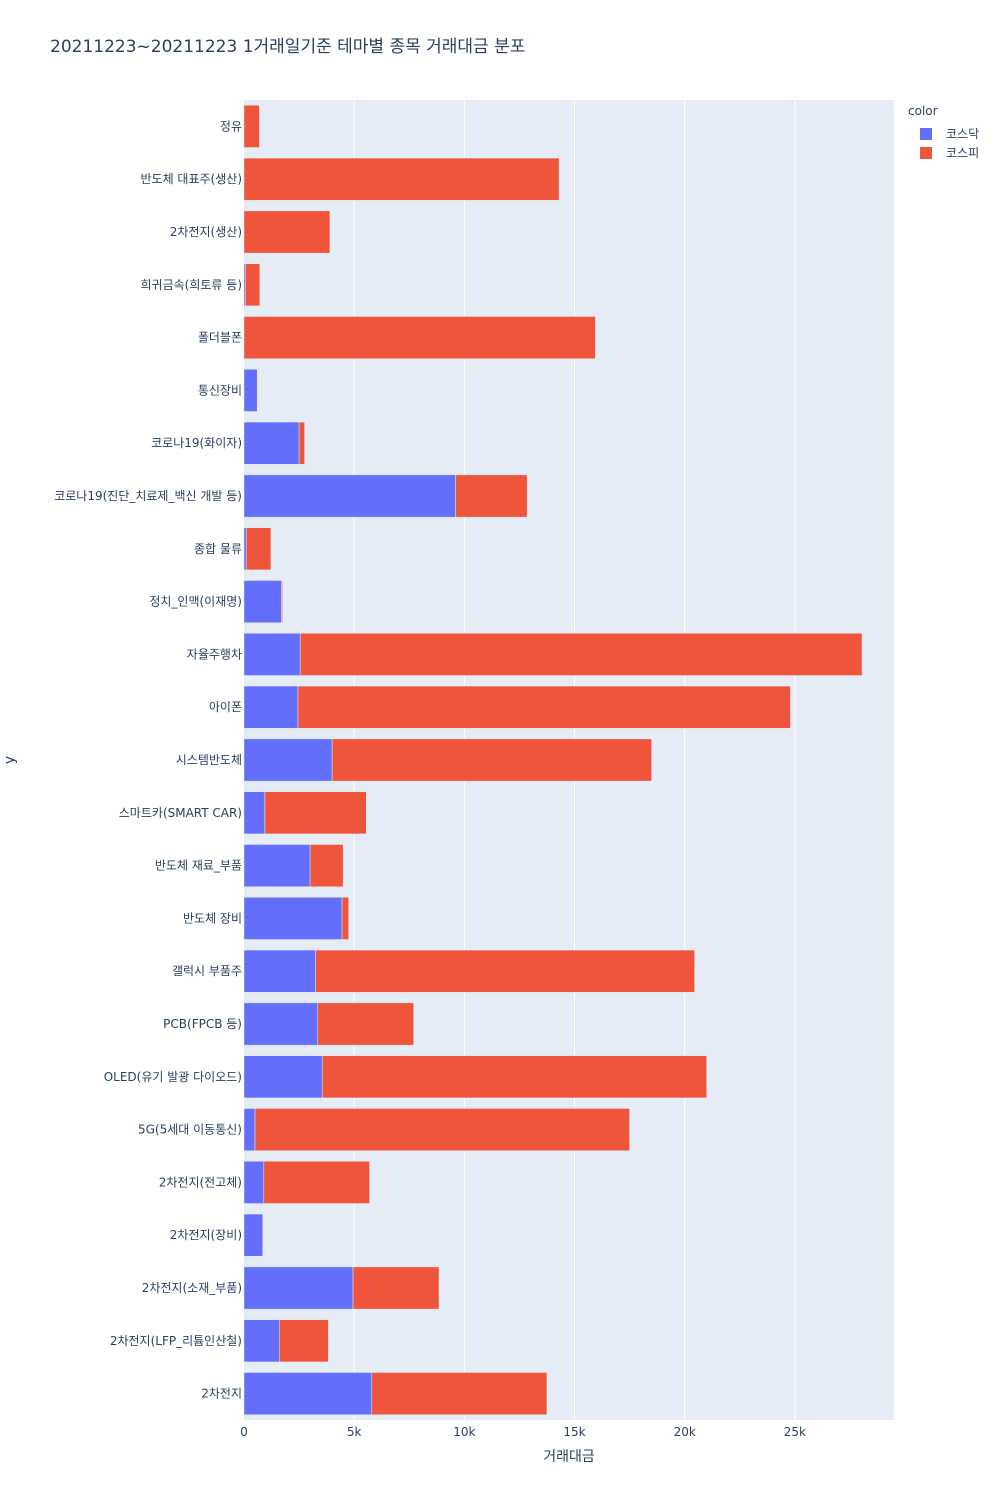 The image size is (1000, 1500). Describe the element at coordinates (10, 760) in the screenshot. I see `y-axis-title: y` at that location.